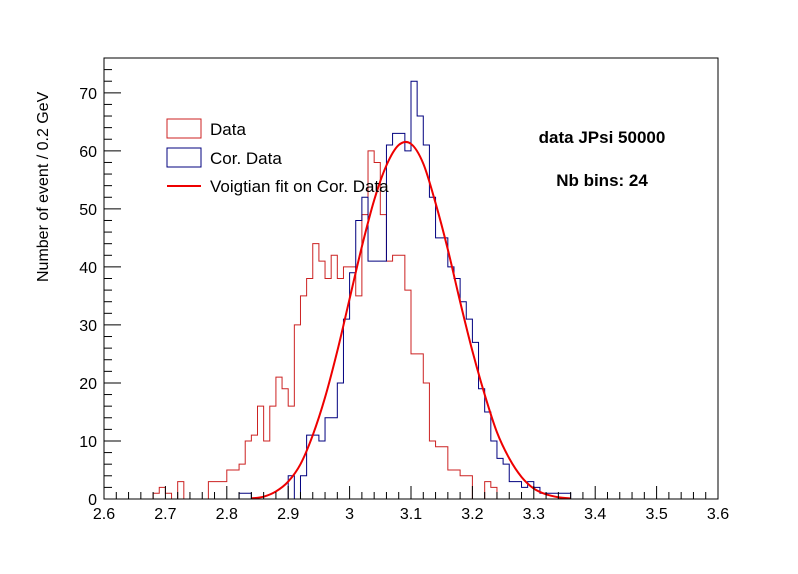 This screenshot has width=798, height=574. Describe the element at coordinates (88, 152) in the screenshot. I see `y-tick-label: 60` at that location.